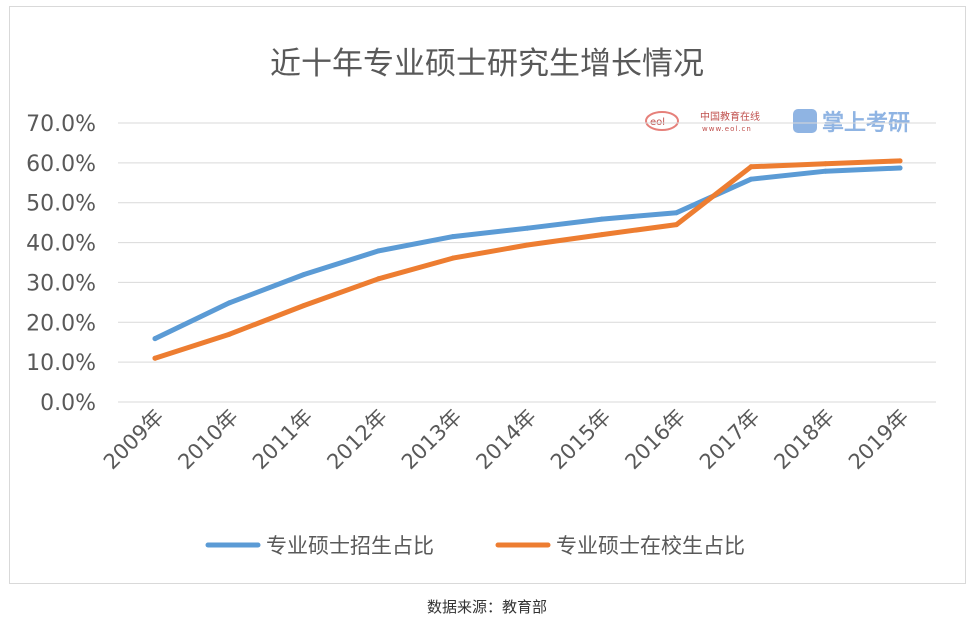  What do you see at coordinates (486, 607) in the screenshot?
I see `data-source-note: 数据来源：教育部` at bounding box center [486, 607].